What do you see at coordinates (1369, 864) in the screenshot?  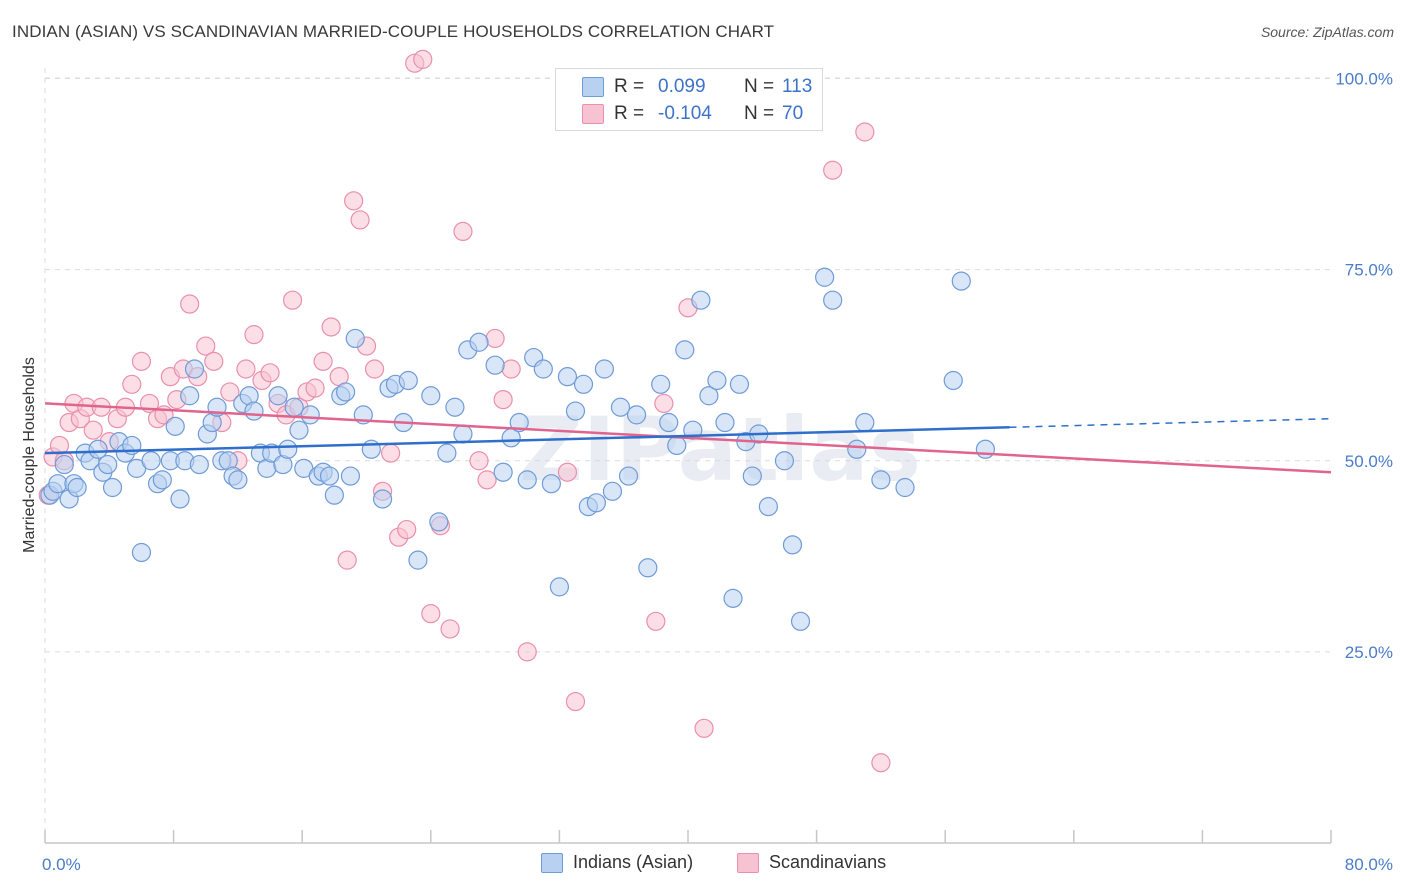 I see `x-tick-label-max: 80.0%` at bounding box center [1369, 864].